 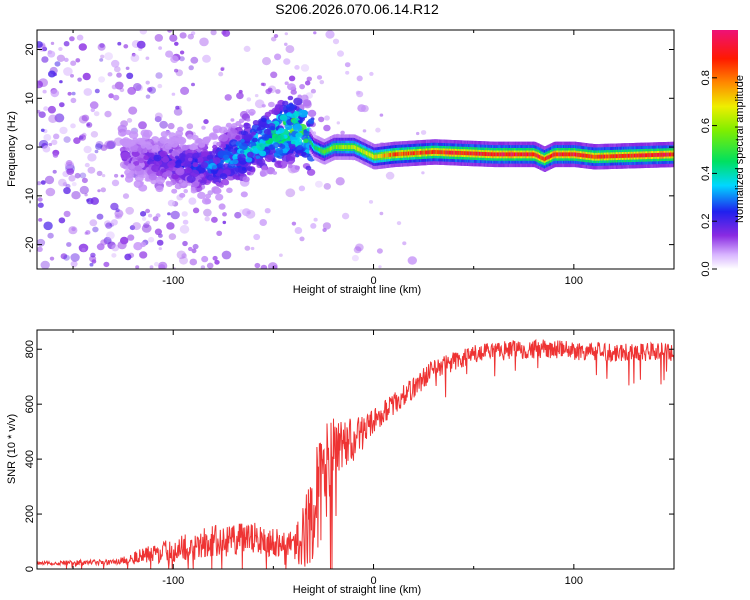 I want to click on snr-y-tick-label: 200, so click(x=30, y=514).